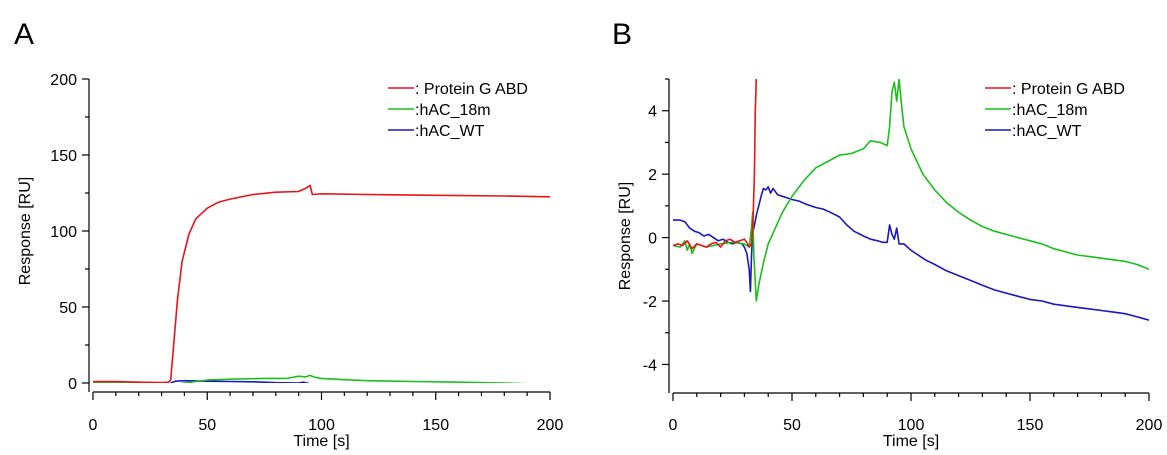 The width and height of the screenshot is (1167, 455). I want to click on y-tick-label: 50, so click(68, 308).